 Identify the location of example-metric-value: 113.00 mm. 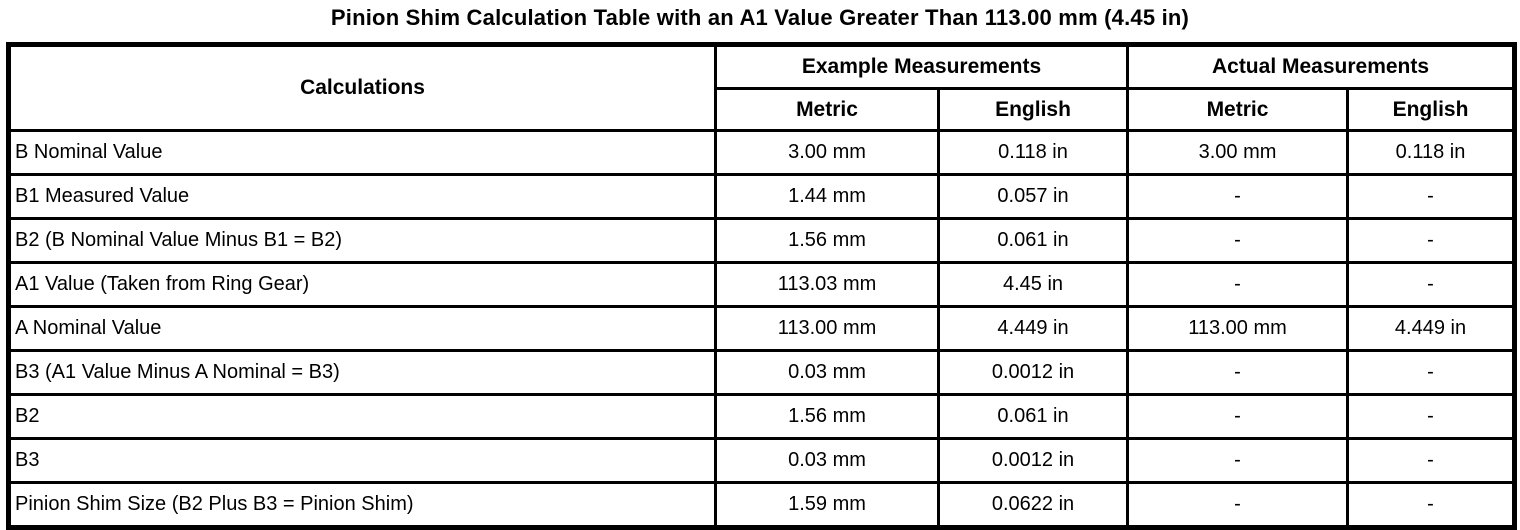
(827, 328).